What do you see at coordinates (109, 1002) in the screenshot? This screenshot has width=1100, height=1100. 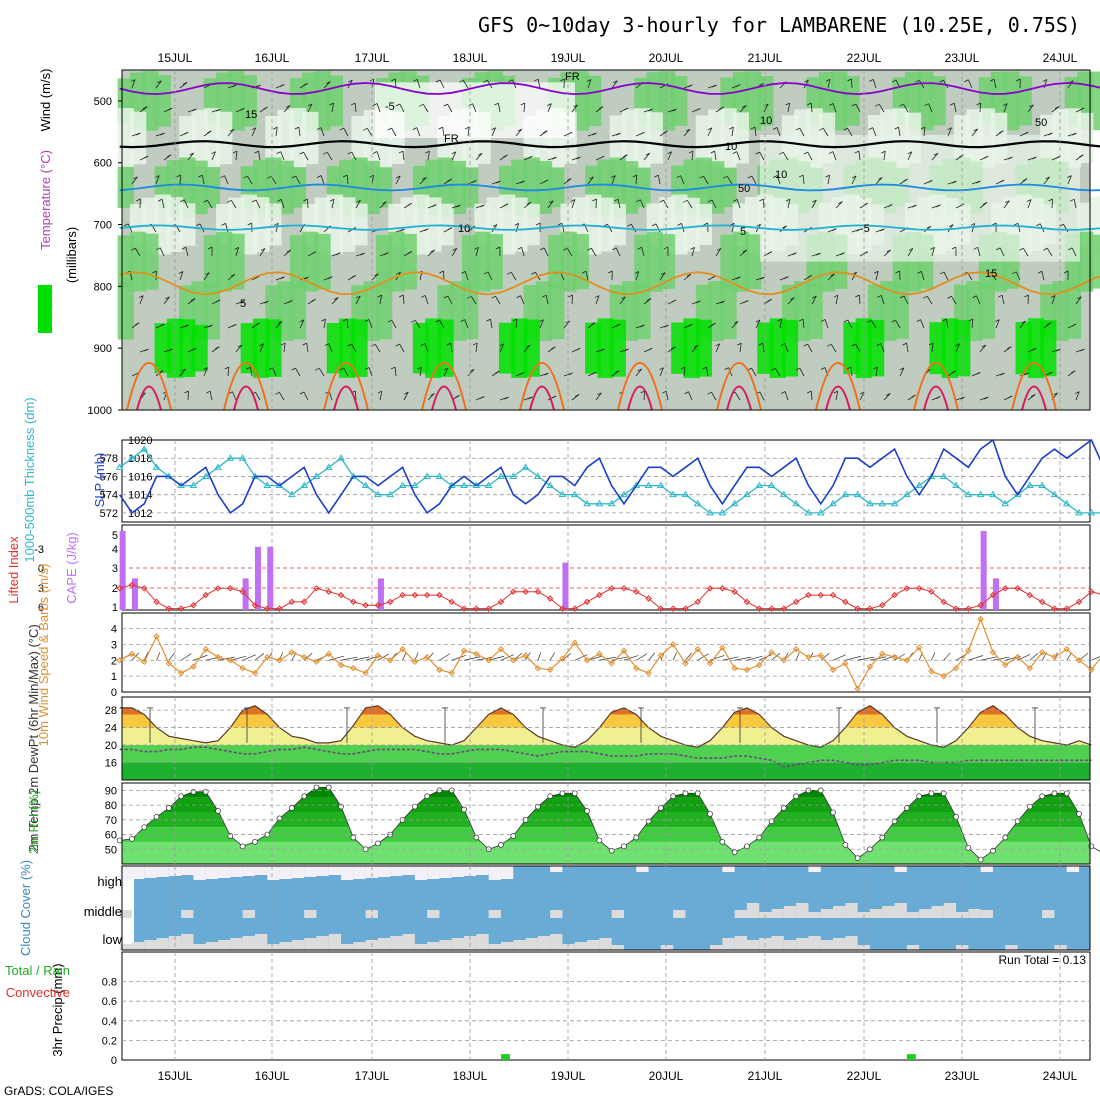 I see `y-tick: 0.6` at bounding box center [109, 1002].